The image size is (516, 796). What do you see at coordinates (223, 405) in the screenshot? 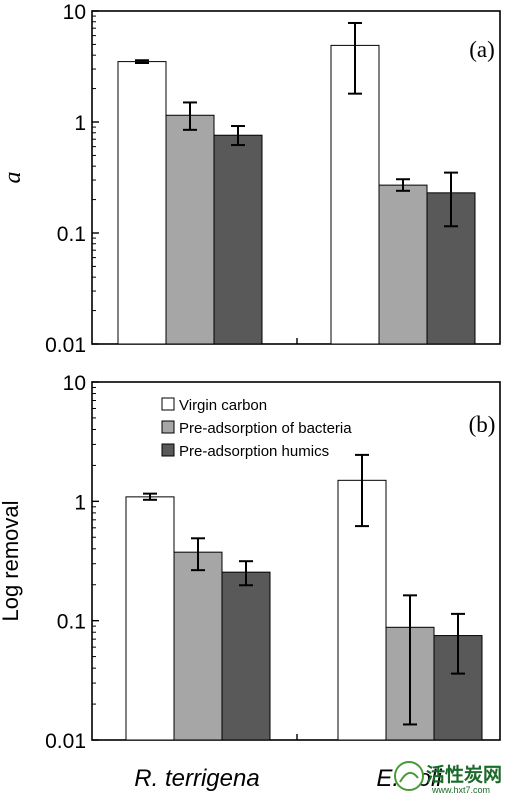
I see `legend-entry: Virgin carbon` at bounding box center [223, 405].